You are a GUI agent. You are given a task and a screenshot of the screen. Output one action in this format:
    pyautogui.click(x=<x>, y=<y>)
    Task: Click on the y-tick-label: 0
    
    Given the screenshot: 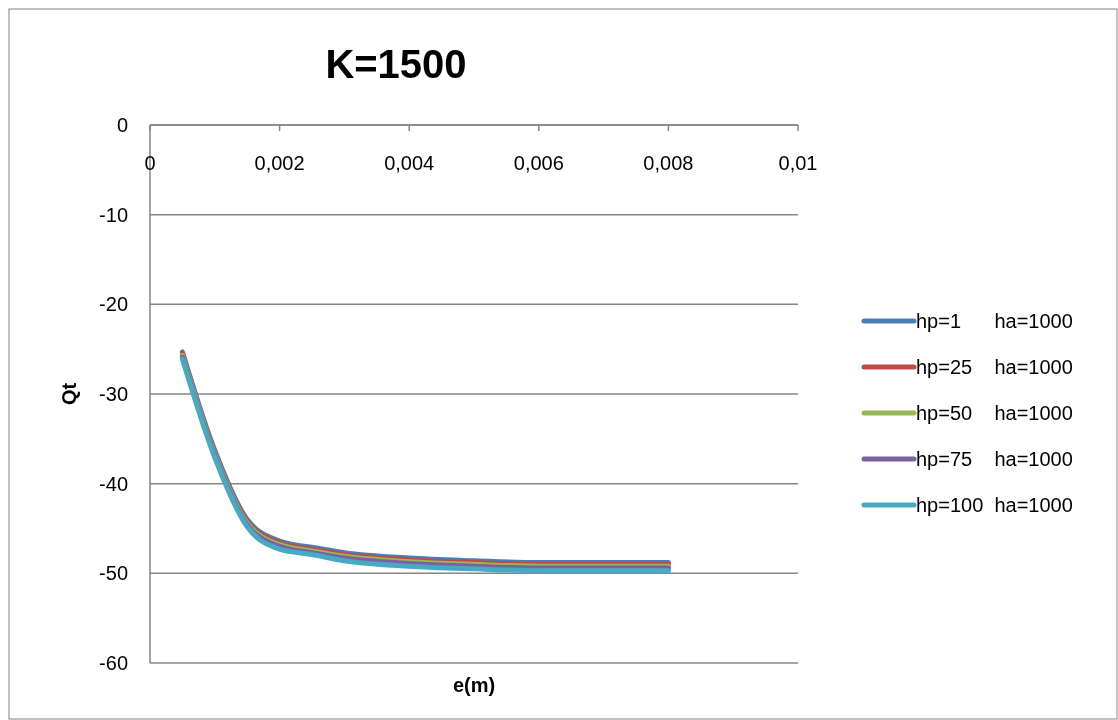 What is the action you would take?
    pyautogui.click(x=122, y=125)
    